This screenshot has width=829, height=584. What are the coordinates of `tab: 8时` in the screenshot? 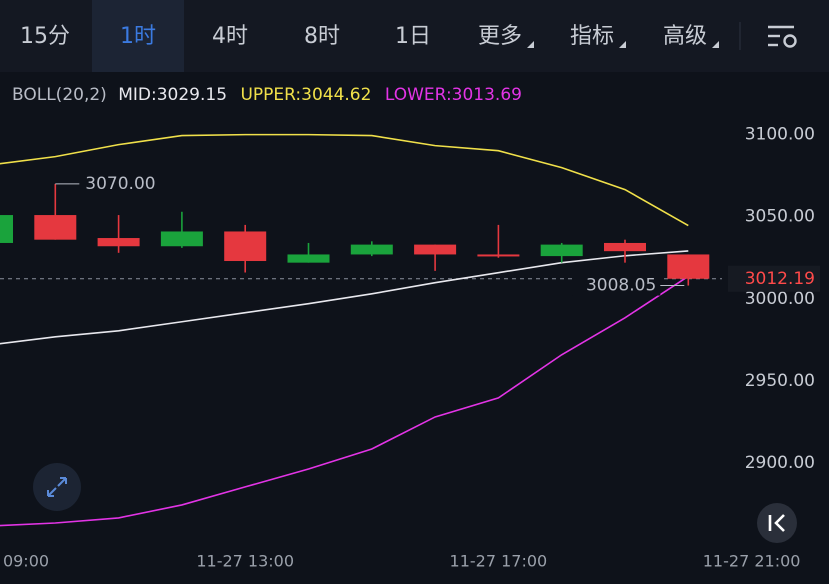 It's located at (322, 36).